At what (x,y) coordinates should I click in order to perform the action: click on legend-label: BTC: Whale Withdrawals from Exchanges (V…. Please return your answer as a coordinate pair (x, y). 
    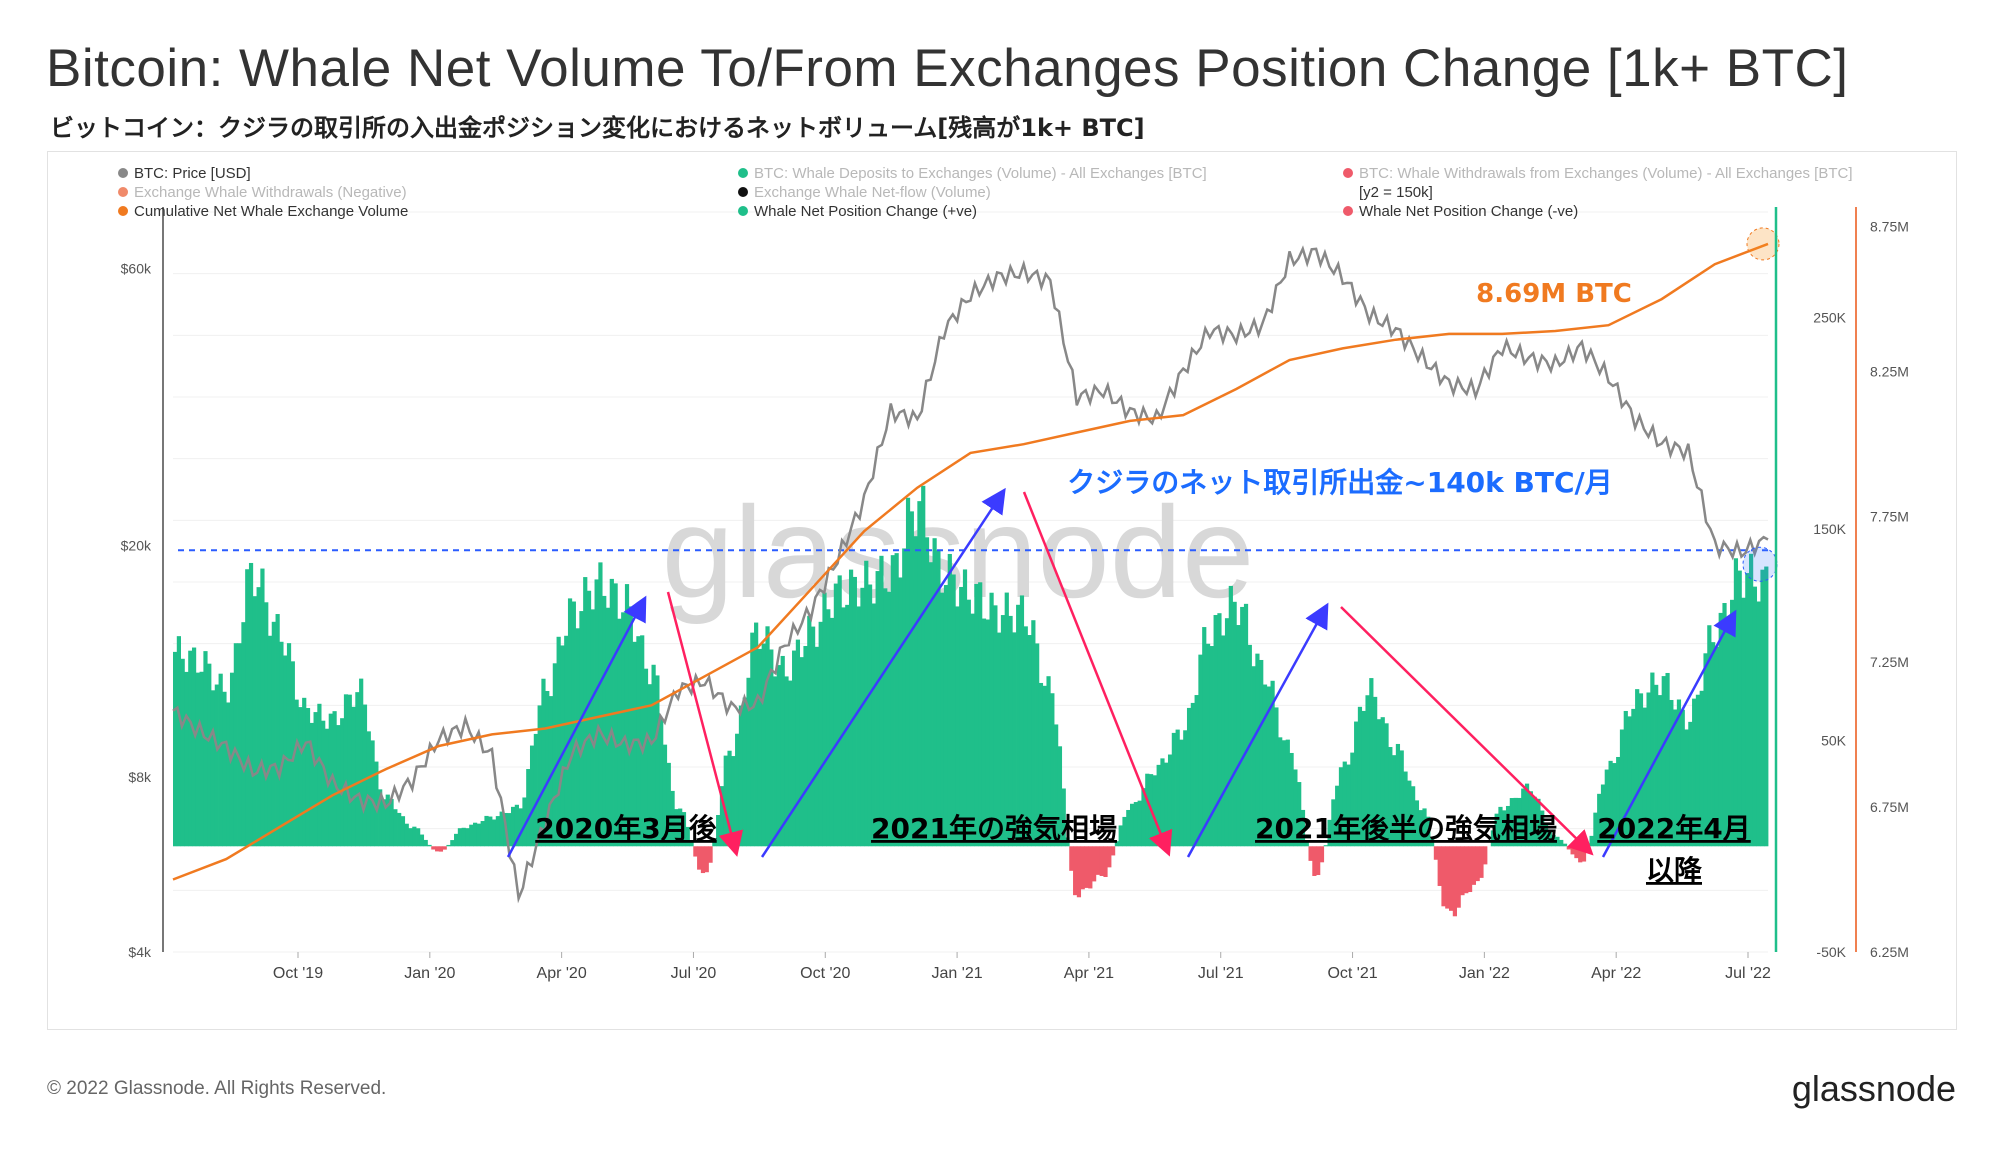
    Looking at the image, I should click on (1606, 173).